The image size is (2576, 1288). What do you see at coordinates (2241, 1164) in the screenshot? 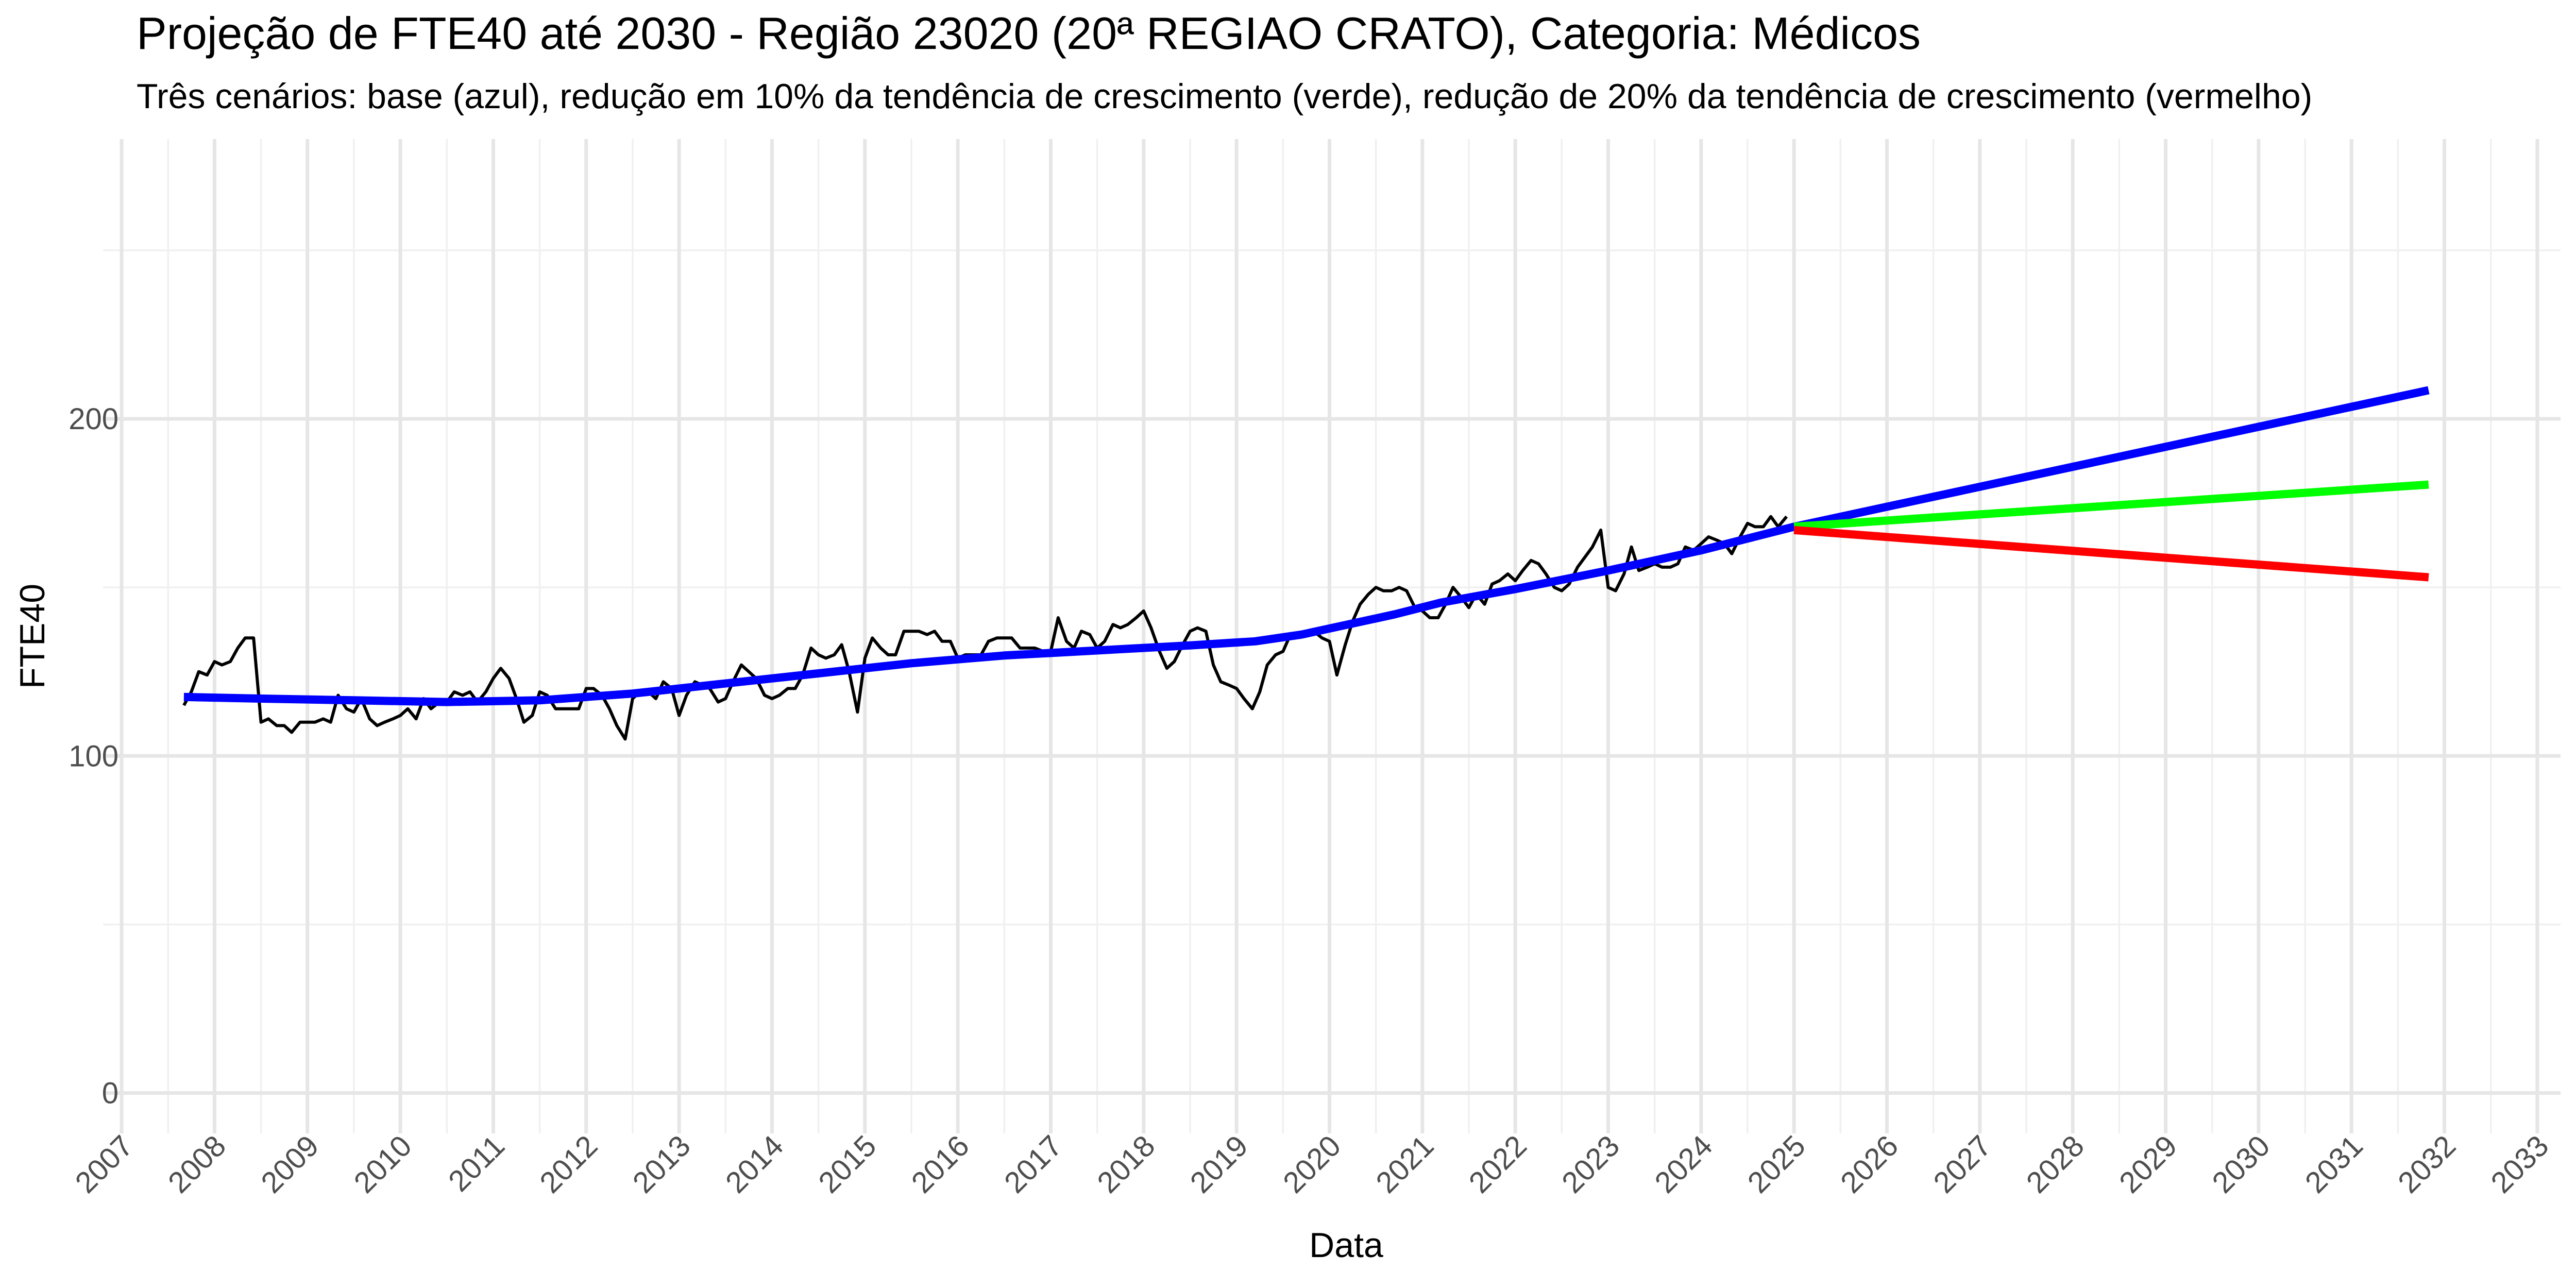
I see `x-tick-label: 2030` at bounding box center [2241, 1164].